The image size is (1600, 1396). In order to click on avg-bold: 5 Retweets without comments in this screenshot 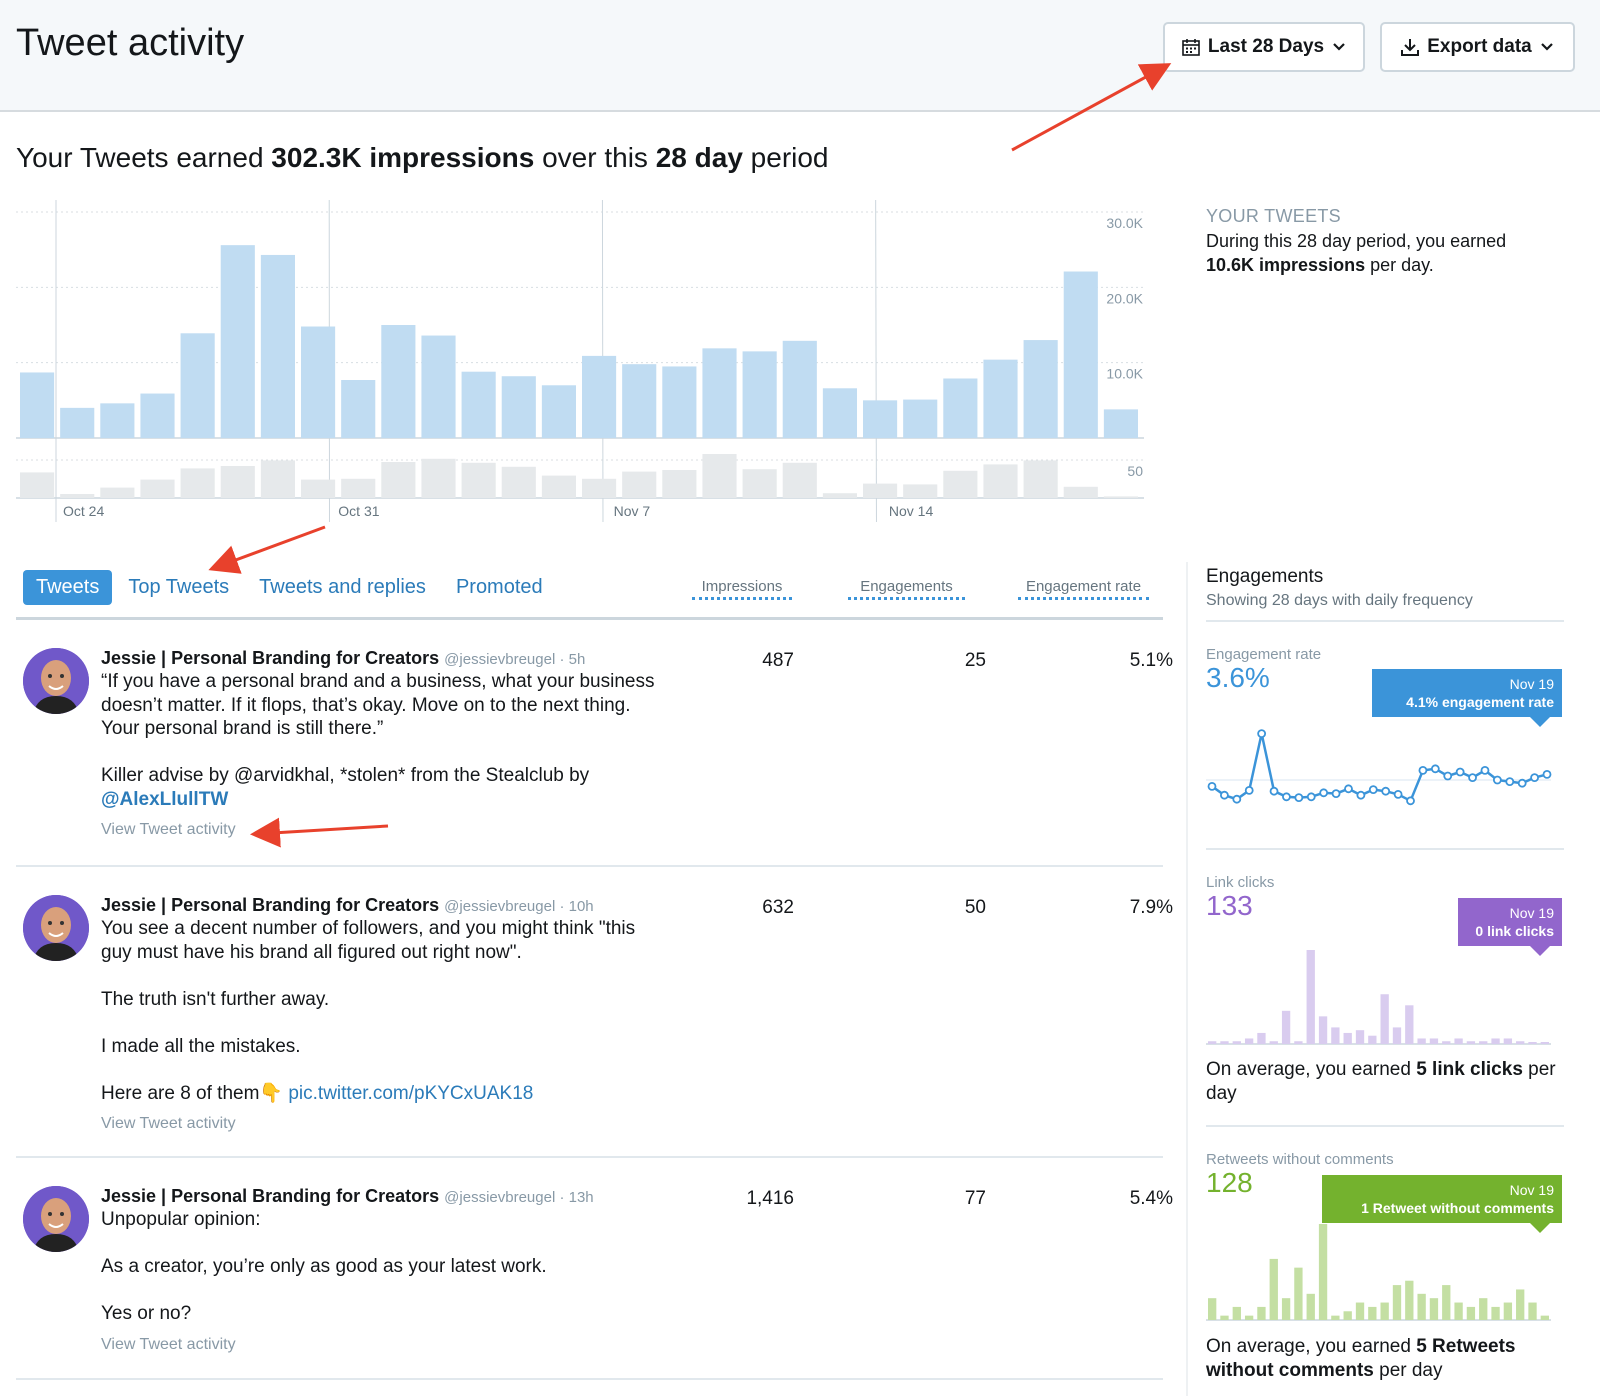, I will do `click(1361, 1358)`.